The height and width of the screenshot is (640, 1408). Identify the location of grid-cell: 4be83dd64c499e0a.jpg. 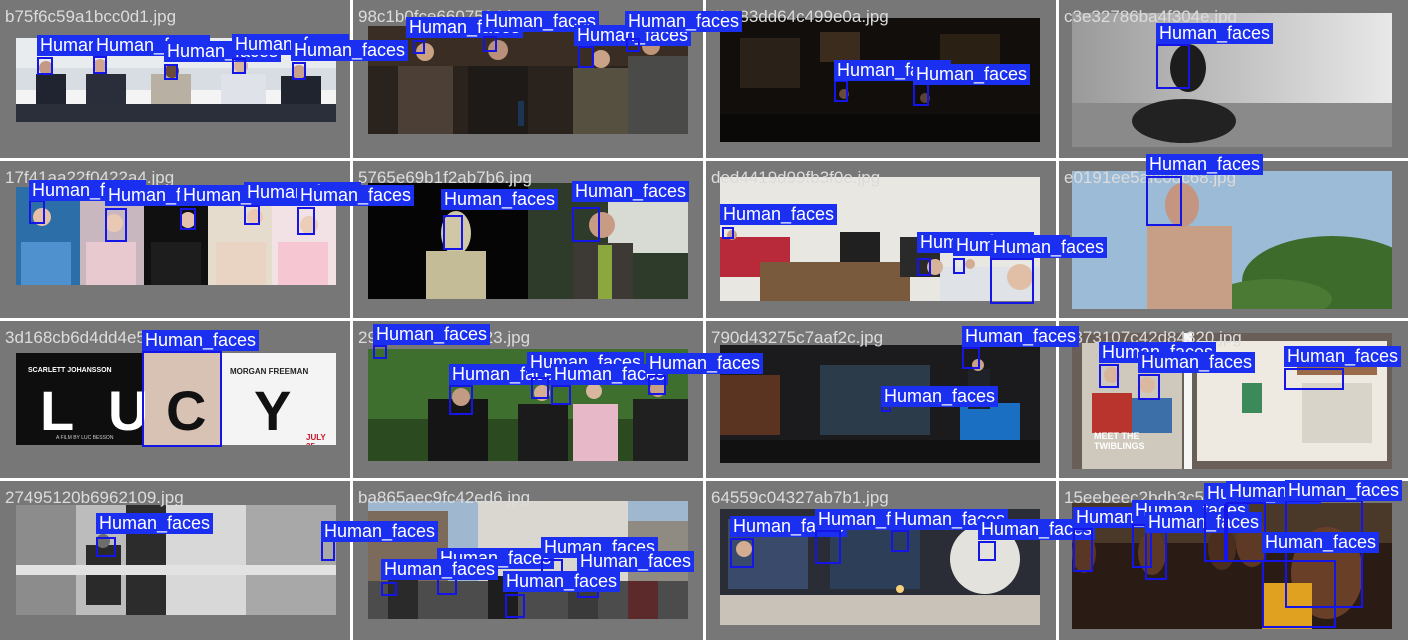
(881, 79).